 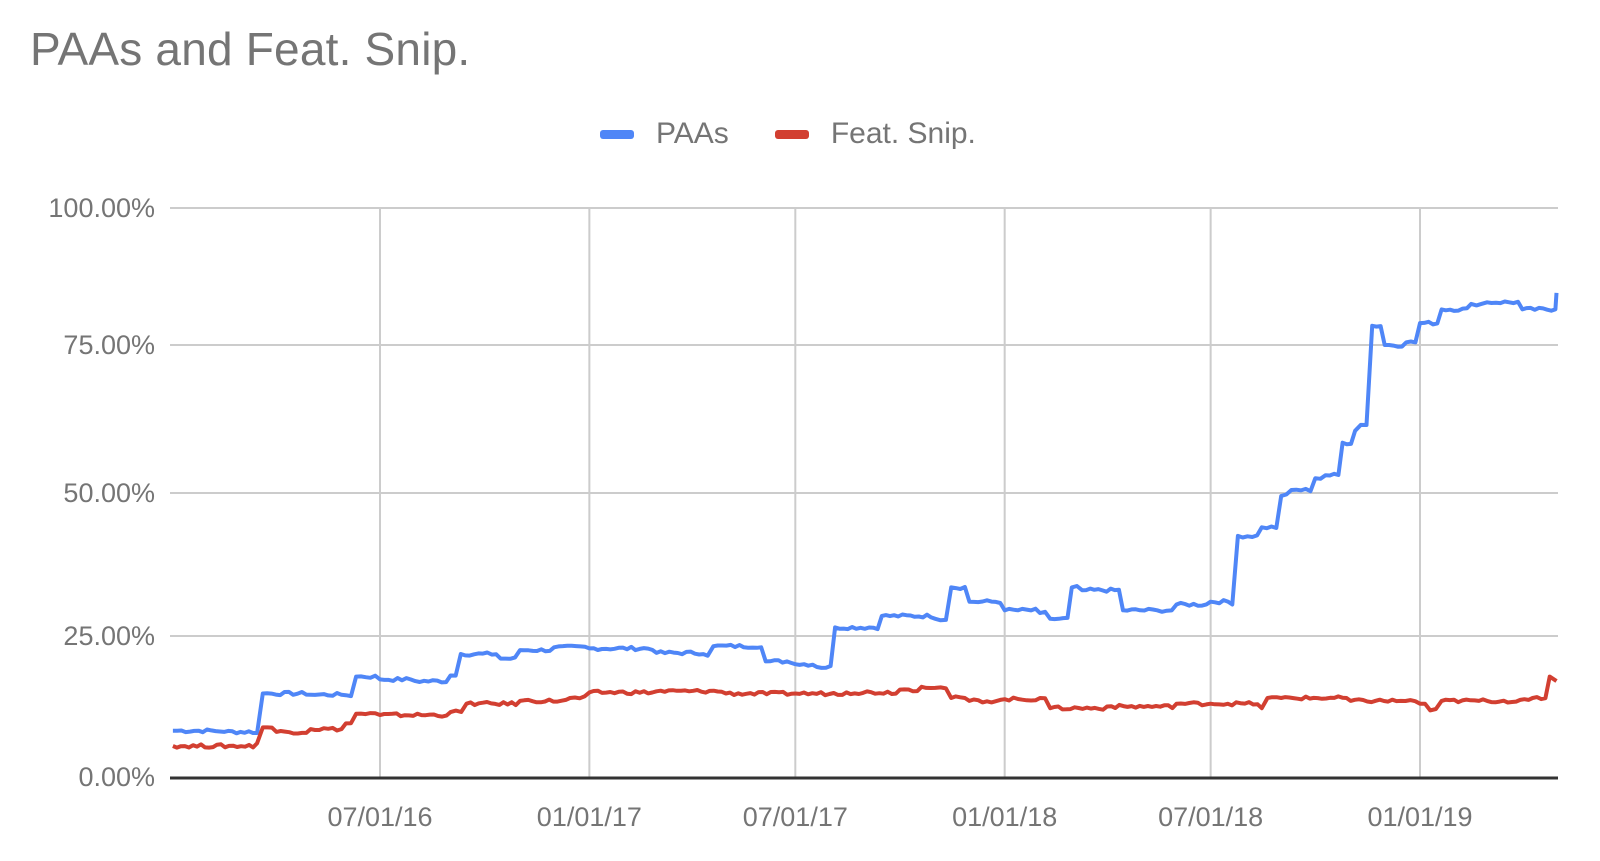 What do you see at coordinates (109, 636) in the screenshot?
I see `y-tick-label: 25.00%` at bounding box center [109, 636].